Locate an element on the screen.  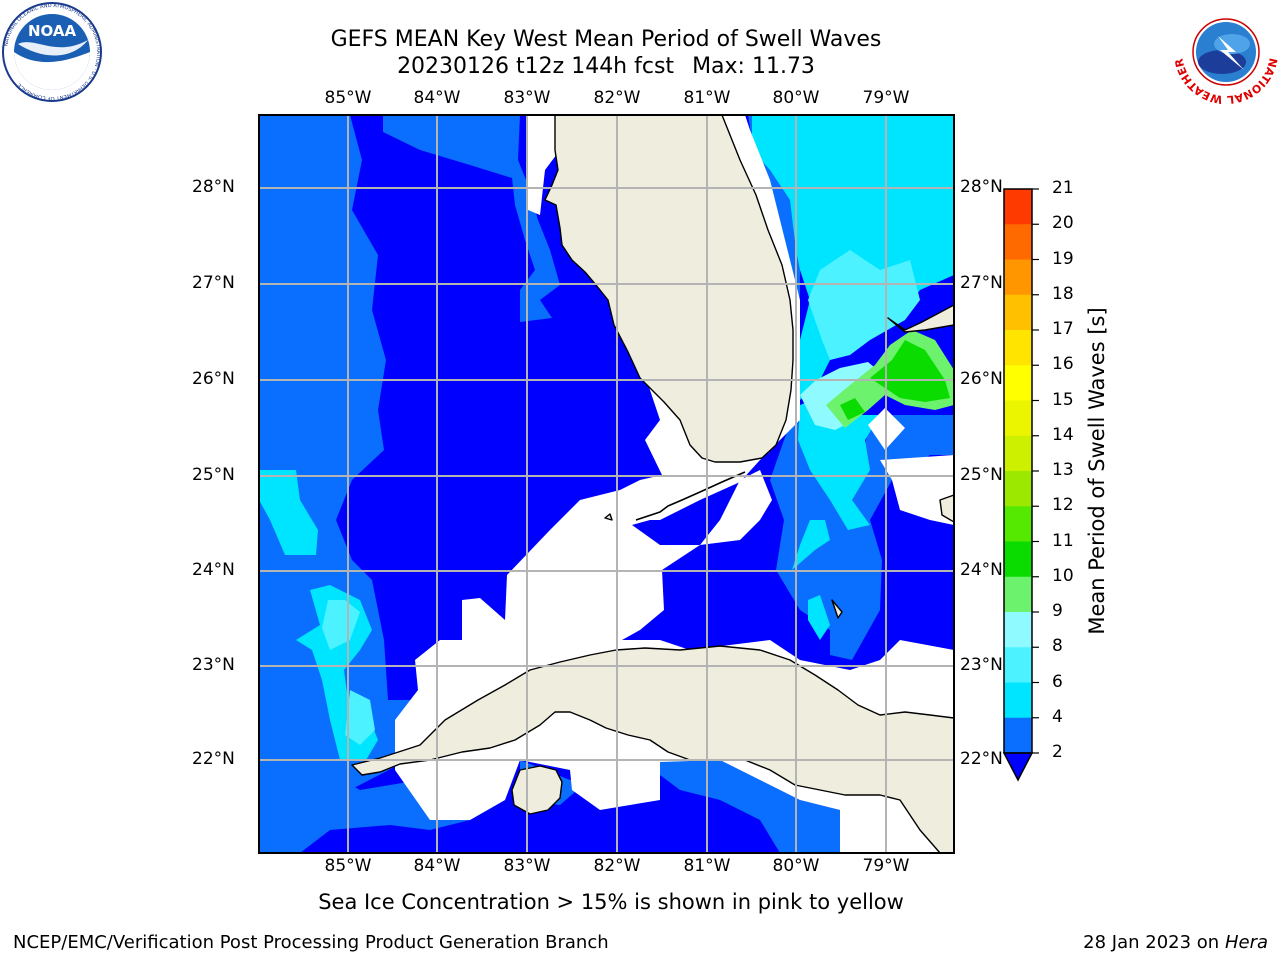
lon-label-bottom: 82°W is located at coordinates (617, 866).